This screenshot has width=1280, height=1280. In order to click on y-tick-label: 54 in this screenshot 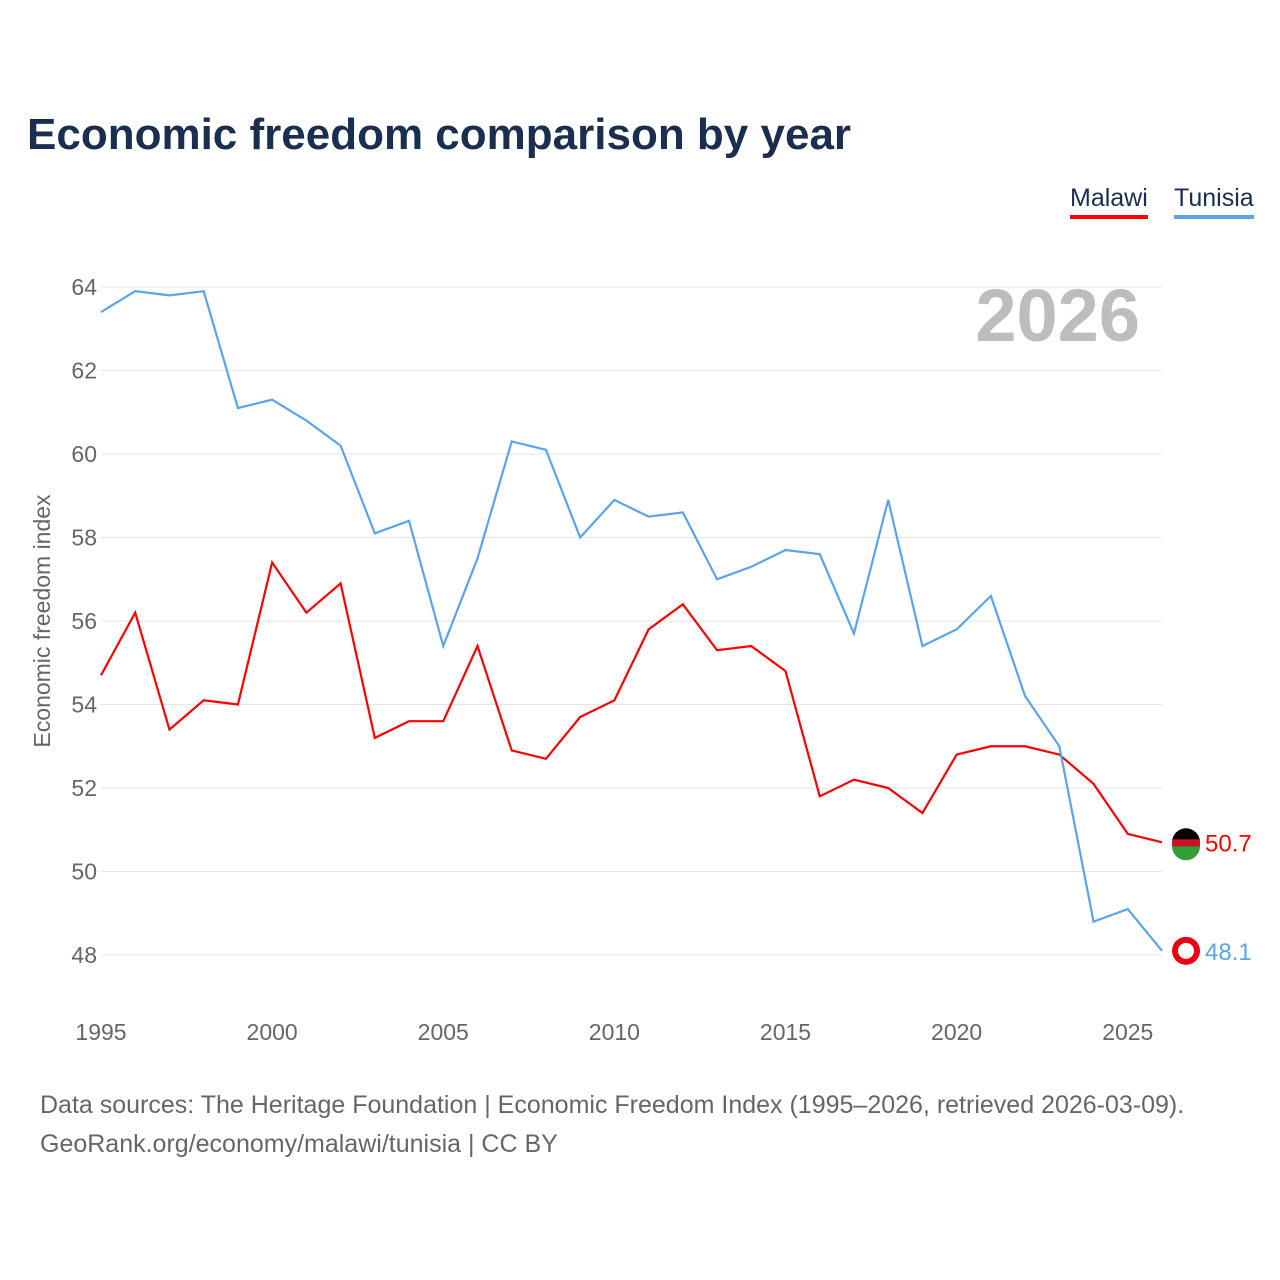, I will do `click(84, 705)`.